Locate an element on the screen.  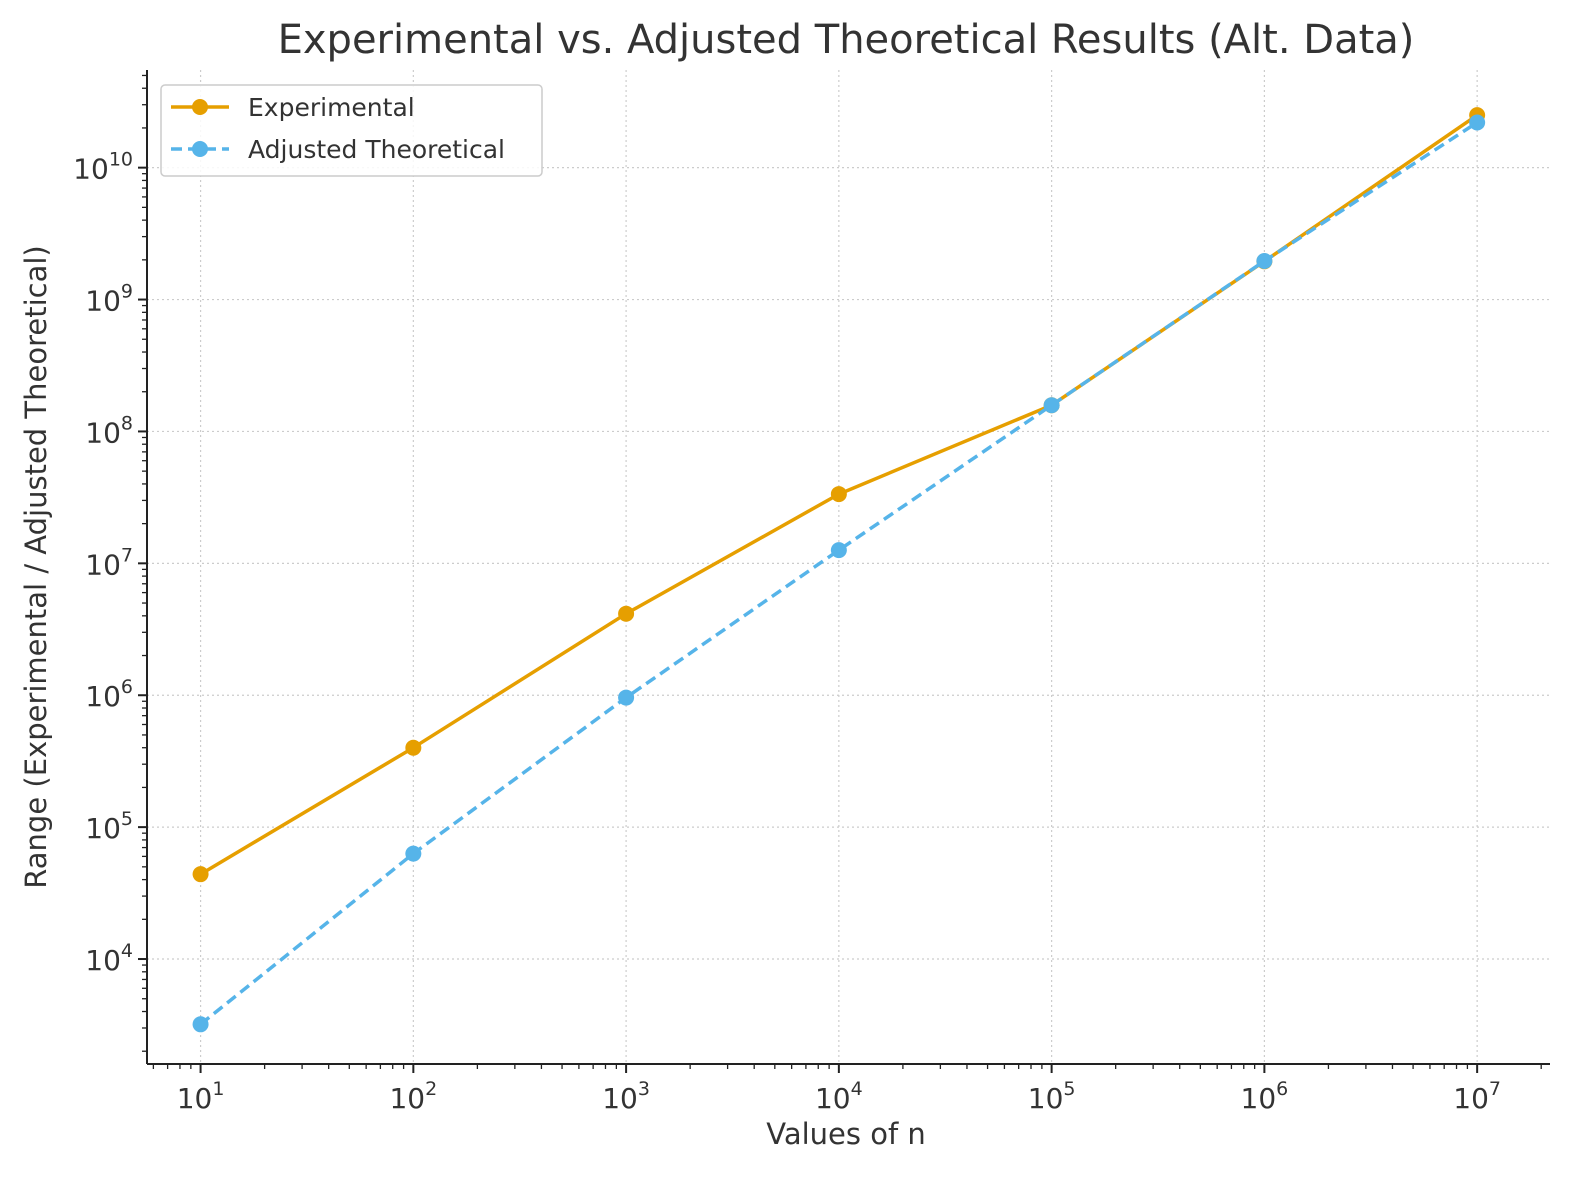
x-tick-label: 10³ is located at coordinates (626, 1096).